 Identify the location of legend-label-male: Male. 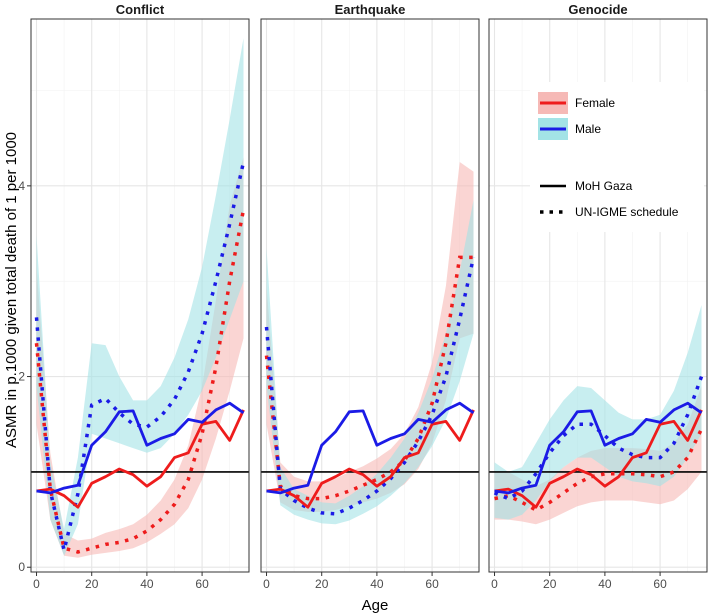
(588, 129).